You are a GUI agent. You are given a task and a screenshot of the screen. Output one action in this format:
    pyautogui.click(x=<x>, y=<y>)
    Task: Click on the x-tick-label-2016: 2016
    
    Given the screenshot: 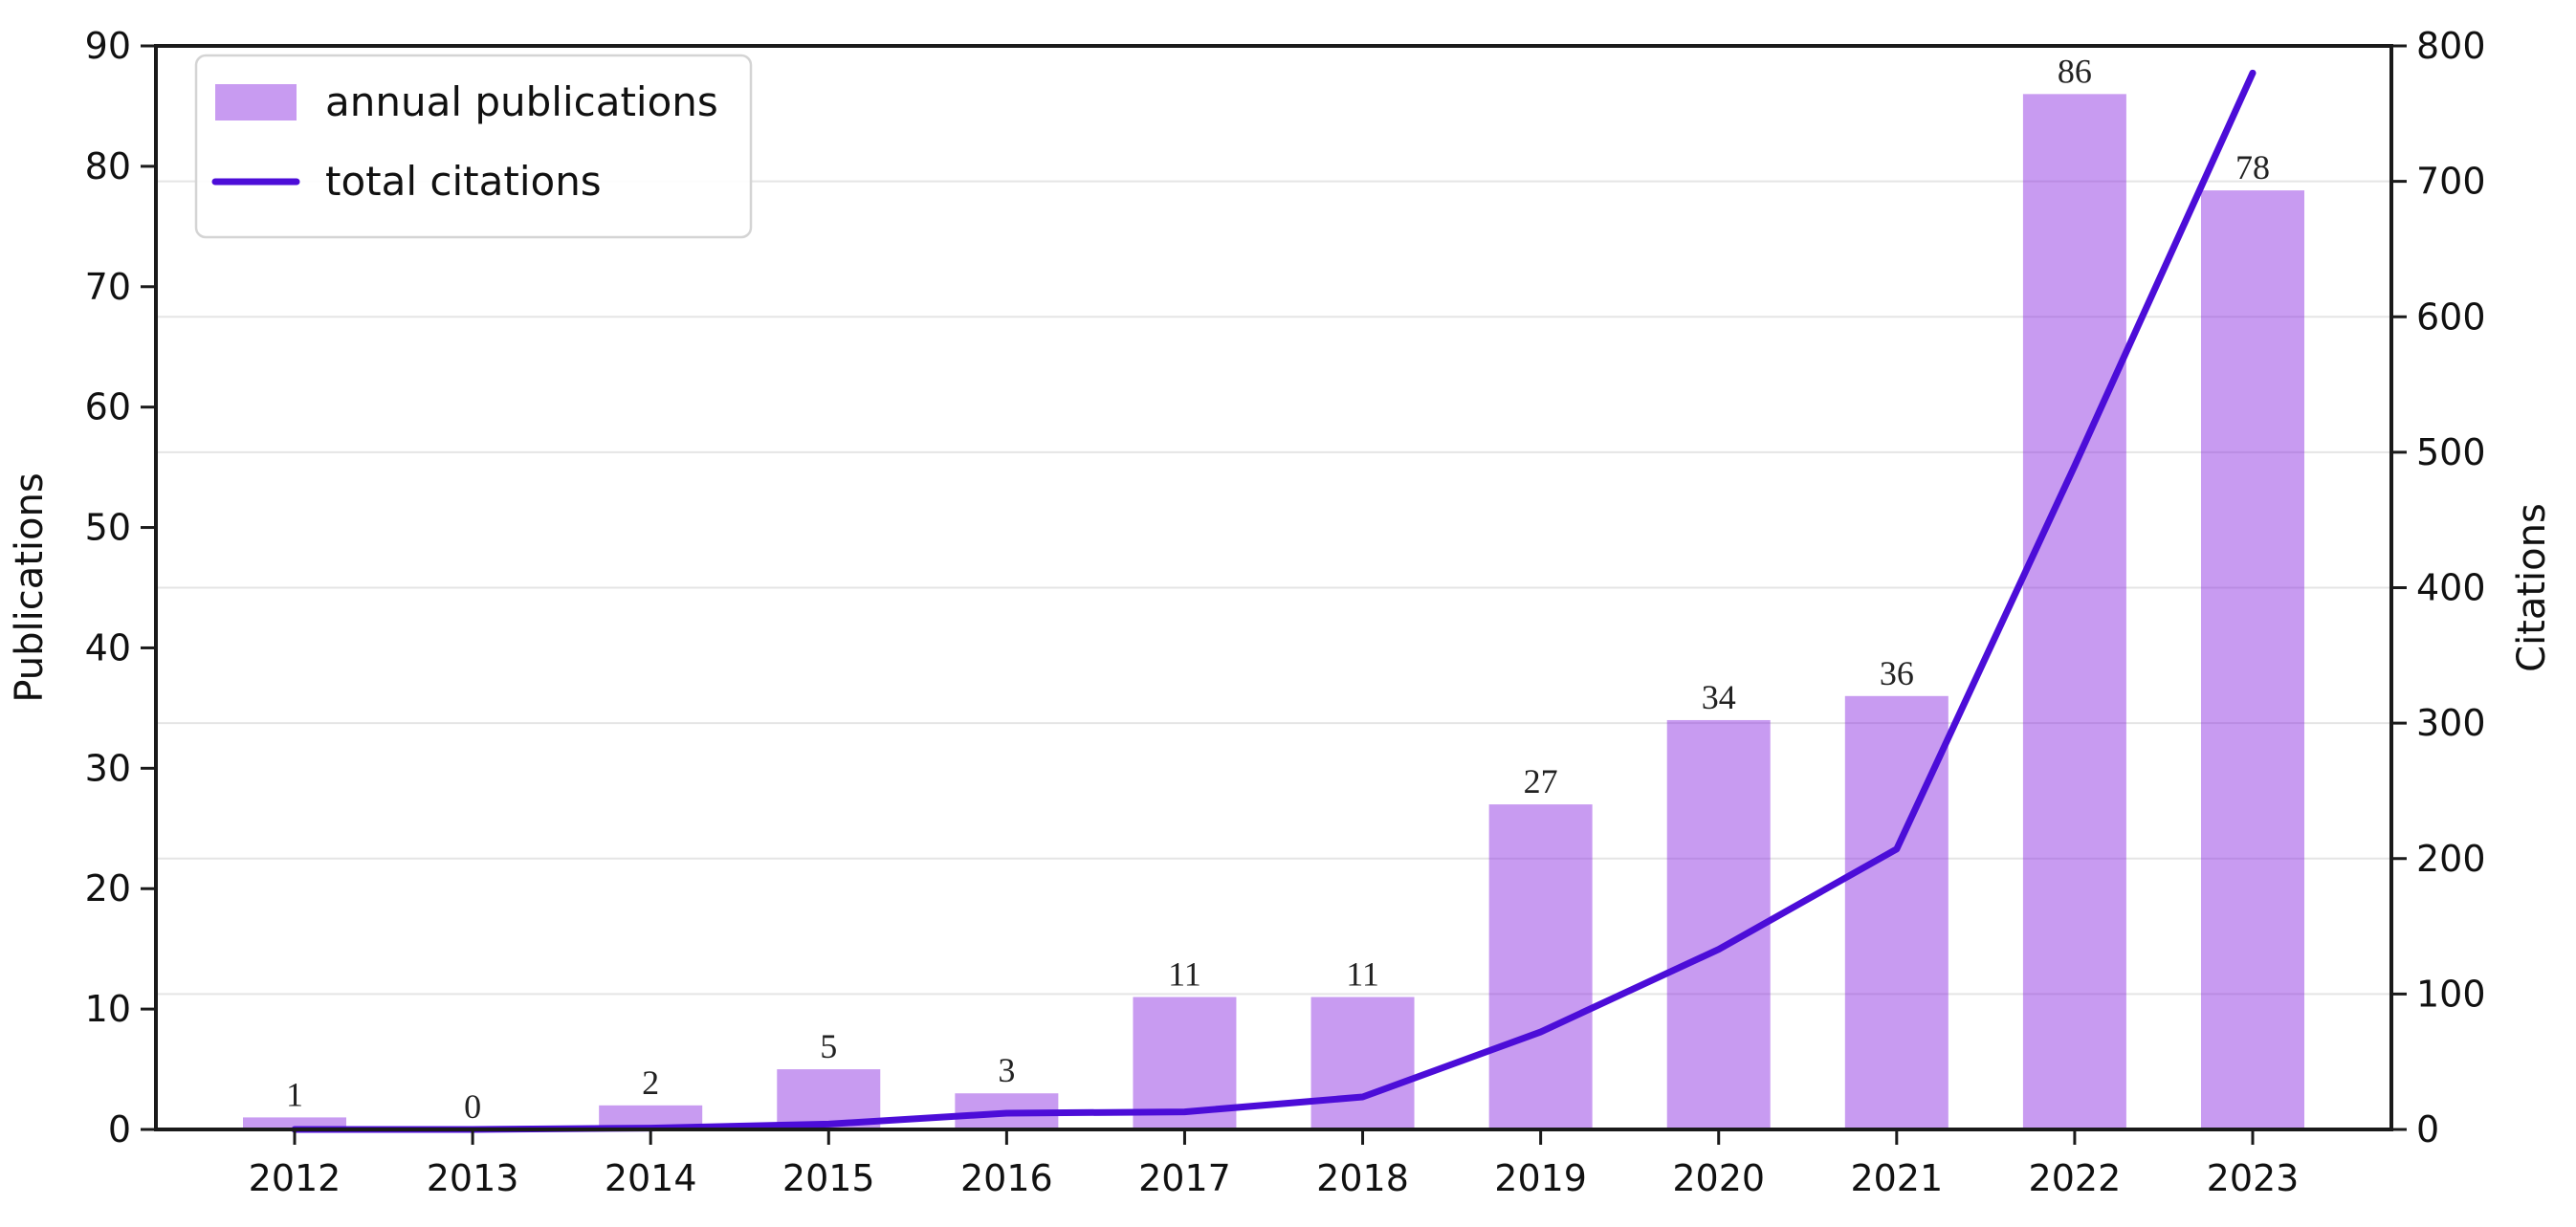 What is the action you would take?
    pyautogui.click(x=1006, y=1178)
    